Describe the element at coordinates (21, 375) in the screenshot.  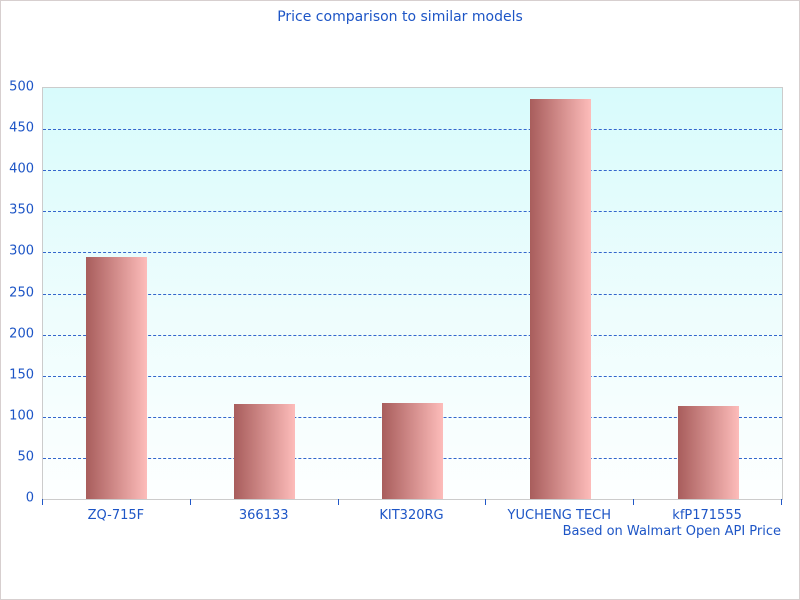
I see `y-tick-label-150: 150` at that location.